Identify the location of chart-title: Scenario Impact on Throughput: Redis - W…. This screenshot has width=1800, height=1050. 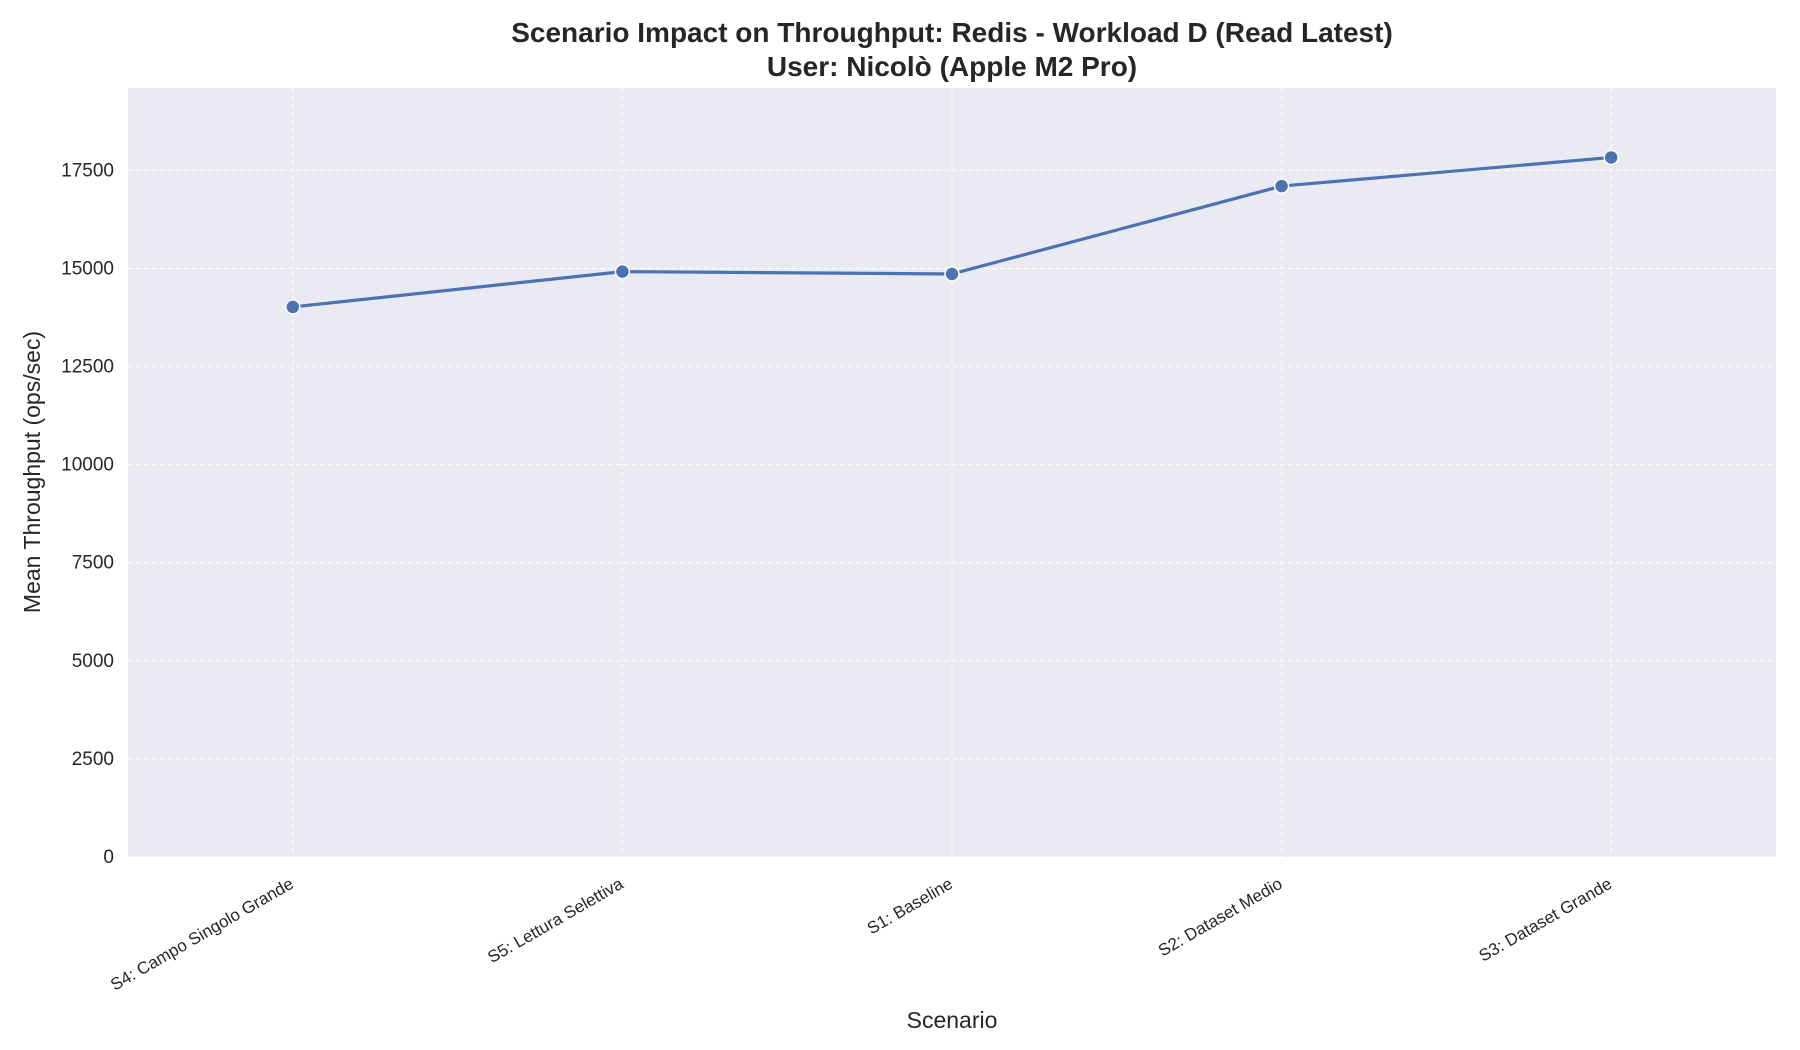
(952, 32).